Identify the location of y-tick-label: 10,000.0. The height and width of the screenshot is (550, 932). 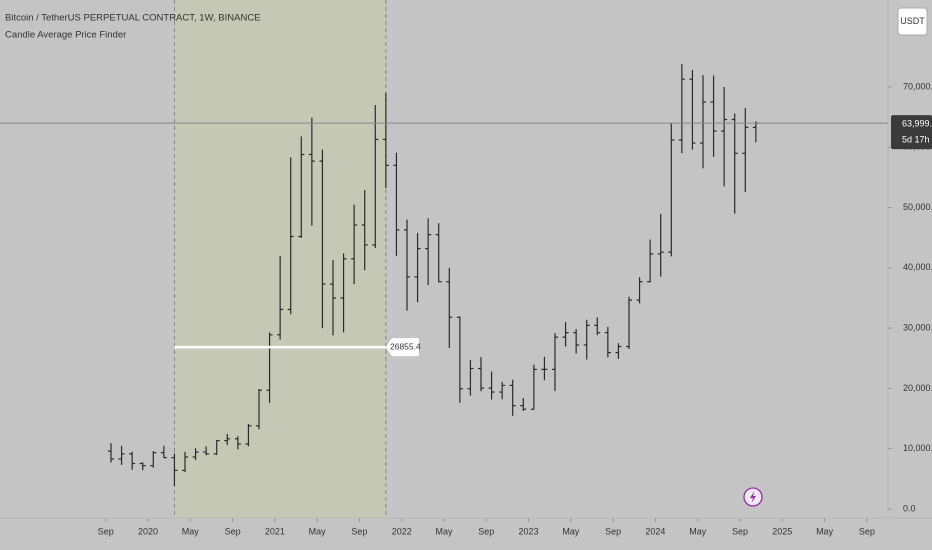
(917, 448).